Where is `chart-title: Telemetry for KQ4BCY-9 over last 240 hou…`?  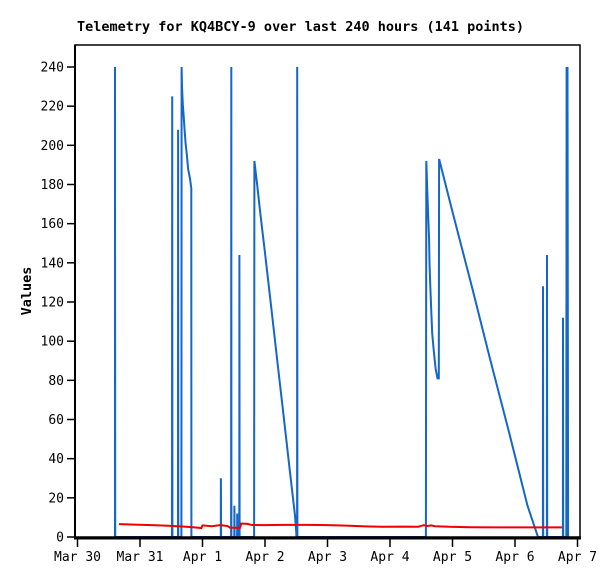
chart-title: Telemetry for KQ4BCY-9 over last 240 hou… is located at coordinates (300, 27).